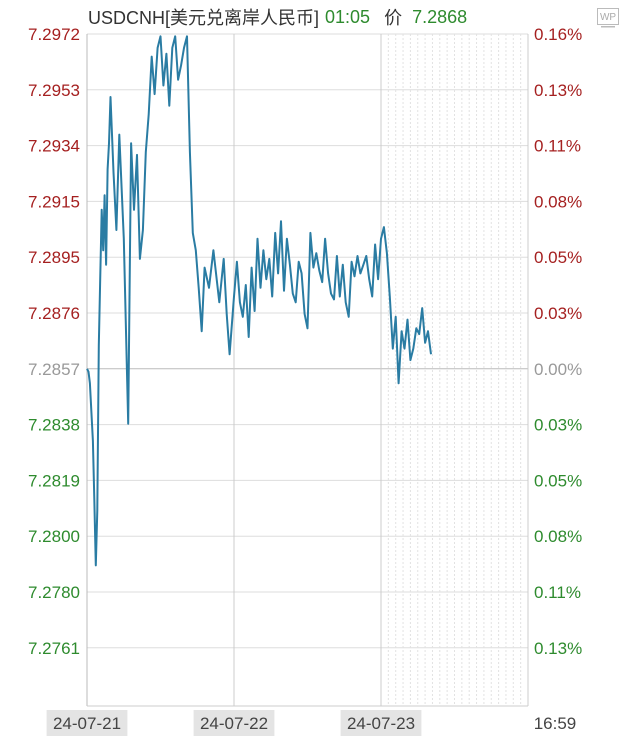 This screenshot has height=741, width=627. What do you see at coordinates (54, 425) in the screenshot?
I see `y-tick-label-left: 7.2838` at bounding box center [54, 425].